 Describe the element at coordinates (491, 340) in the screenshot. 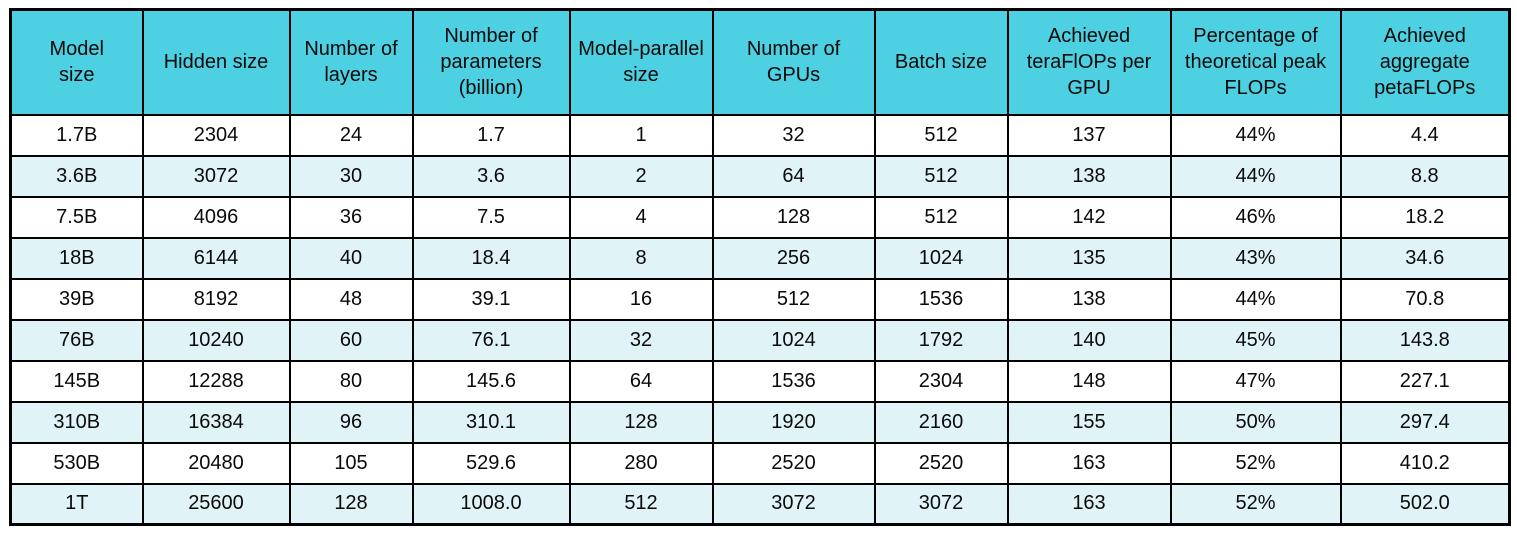

I see `table-cell: 76.1` at that location.